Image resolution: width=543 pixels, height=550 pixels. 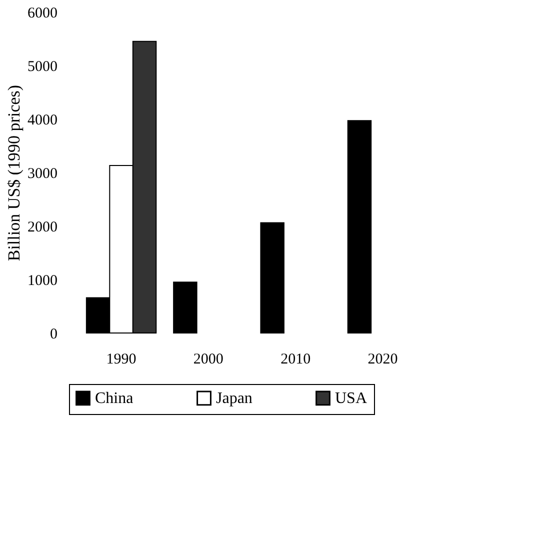 What do you see at coordinates (43, 174) in the screenshot?
I see `y-tick-label: 3000` at bounding box center [43, 174].